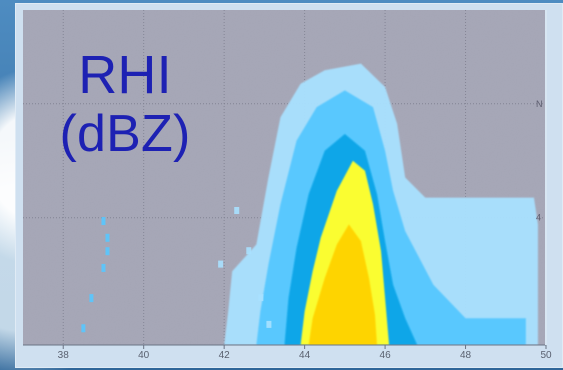  Describe the element at coordinates (144, 355) in the screenshot. I see `x-tick-label: 40` at that location.